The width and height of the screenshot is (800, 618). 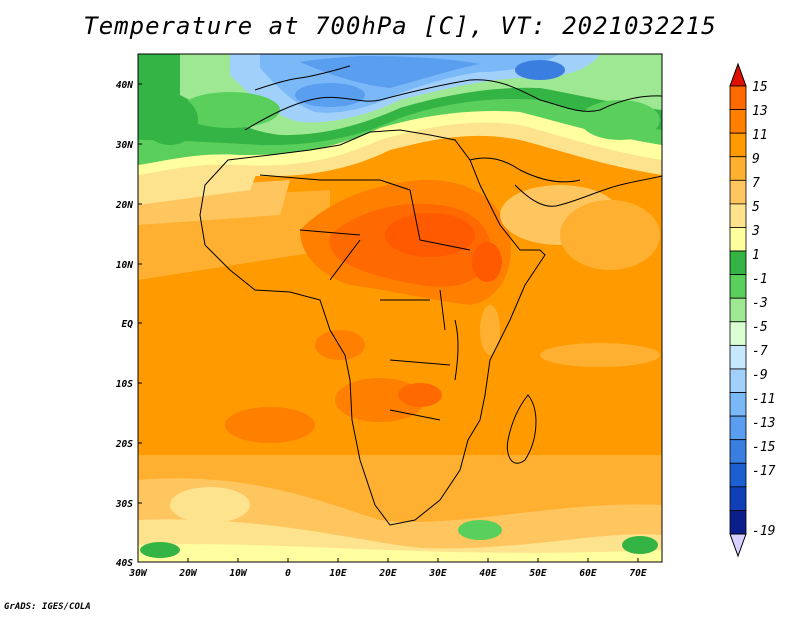 What do you see at coordinates (755, 231) in the screenshot?
I see `colorbar-label: 3` at bounding box center [755, 231].